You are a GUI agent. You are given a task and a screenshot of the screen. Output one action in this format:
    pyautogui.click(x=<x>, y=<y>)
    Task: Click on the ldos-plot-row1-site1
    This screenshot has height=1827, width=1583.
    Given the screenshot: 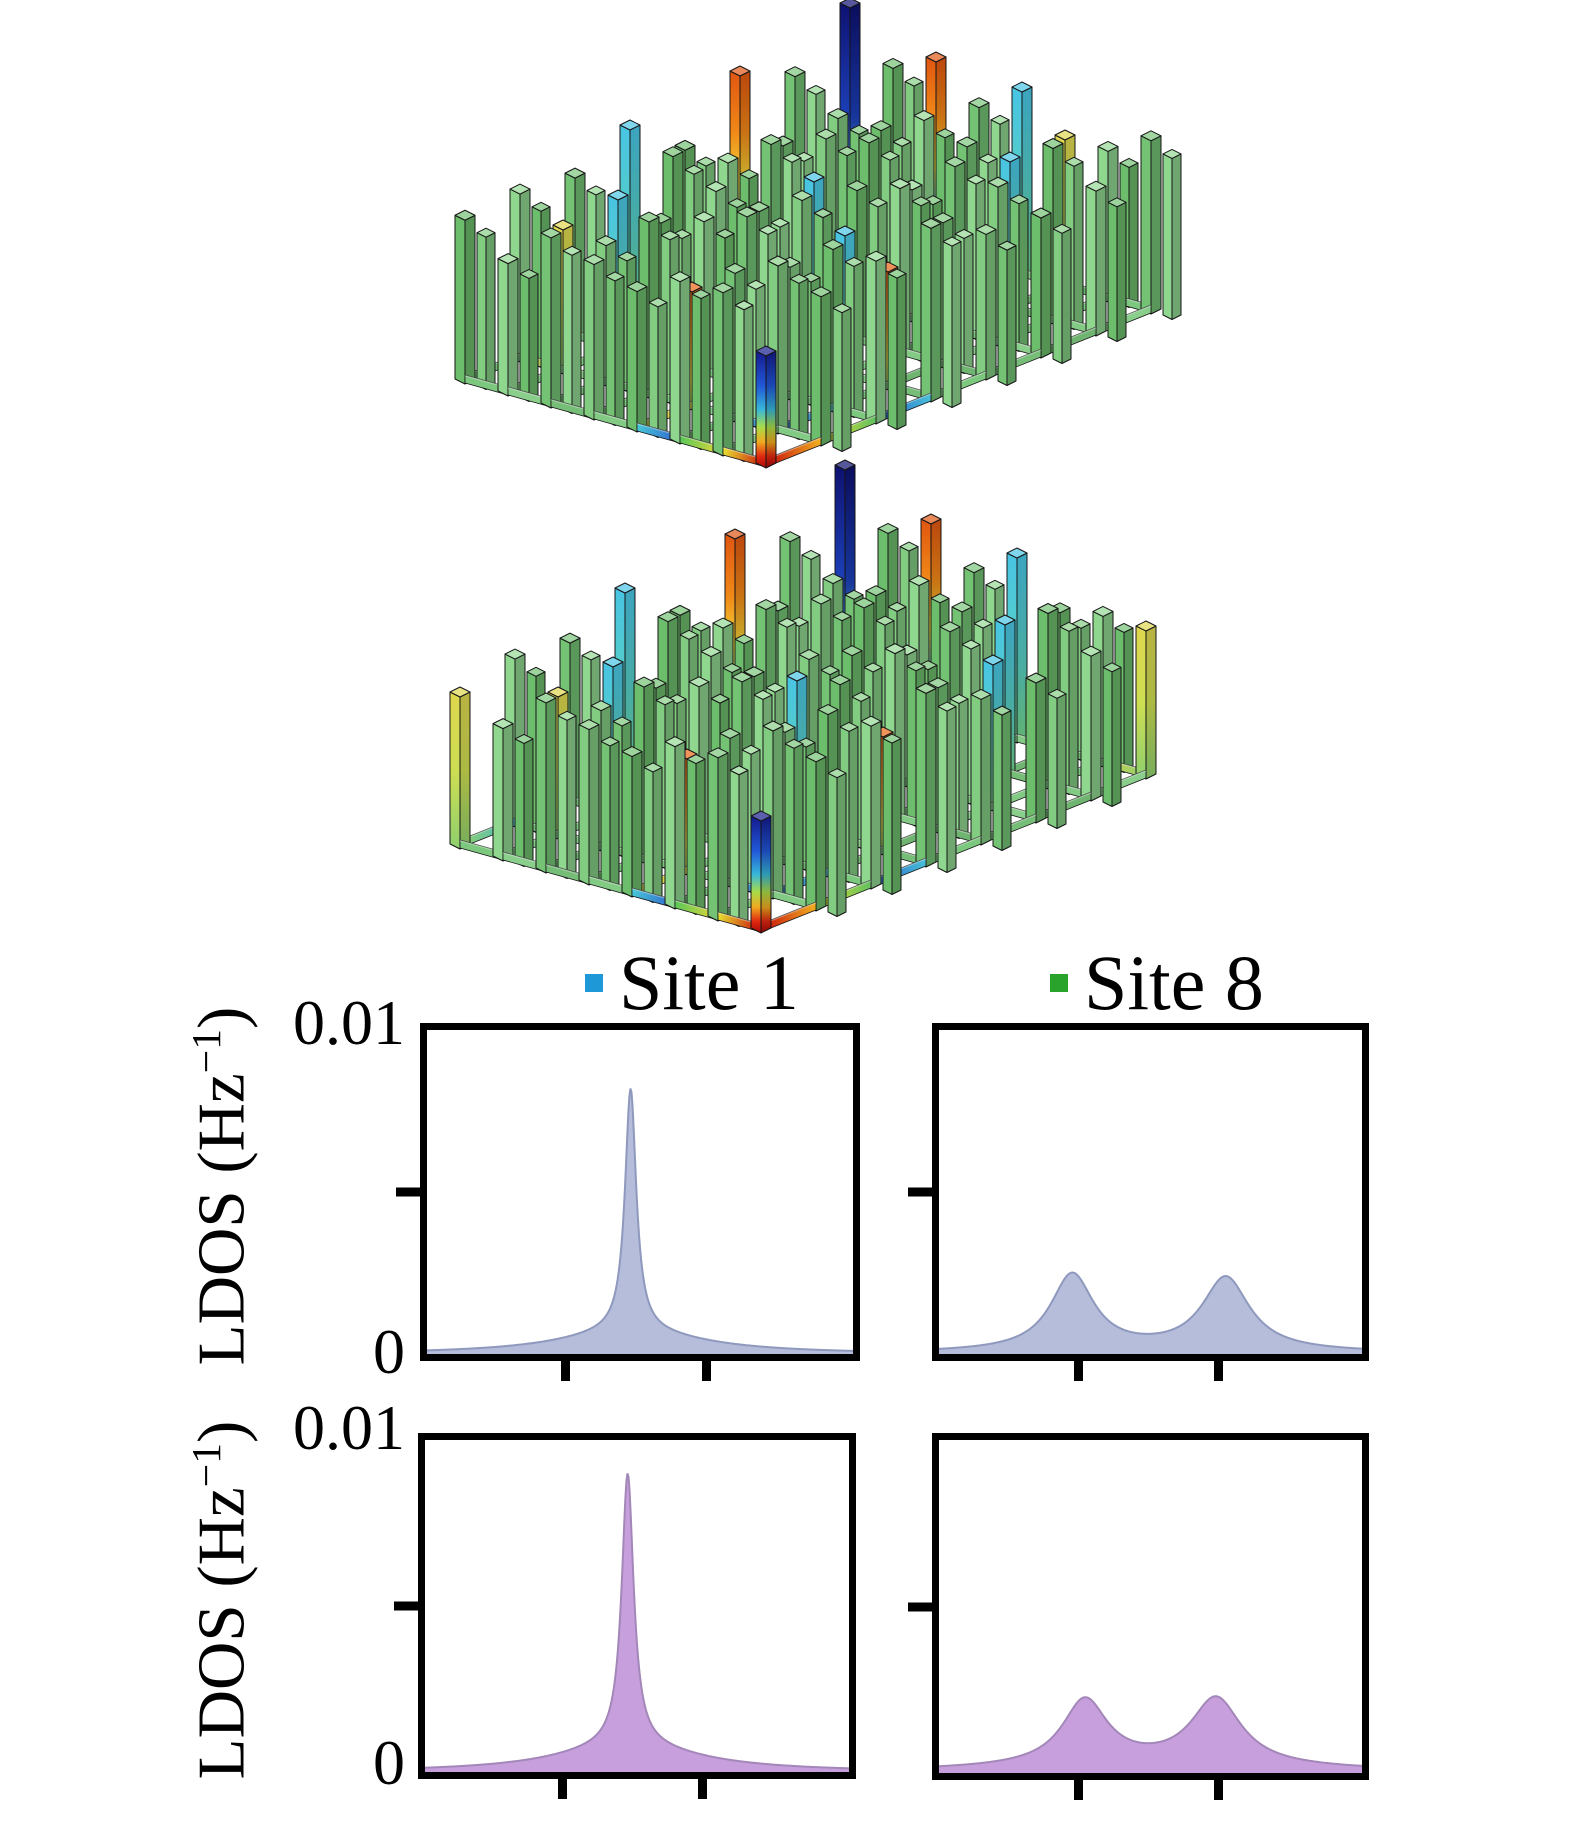 What is the action you would take?
    pyautogui.click(x=628, y=1202)
    